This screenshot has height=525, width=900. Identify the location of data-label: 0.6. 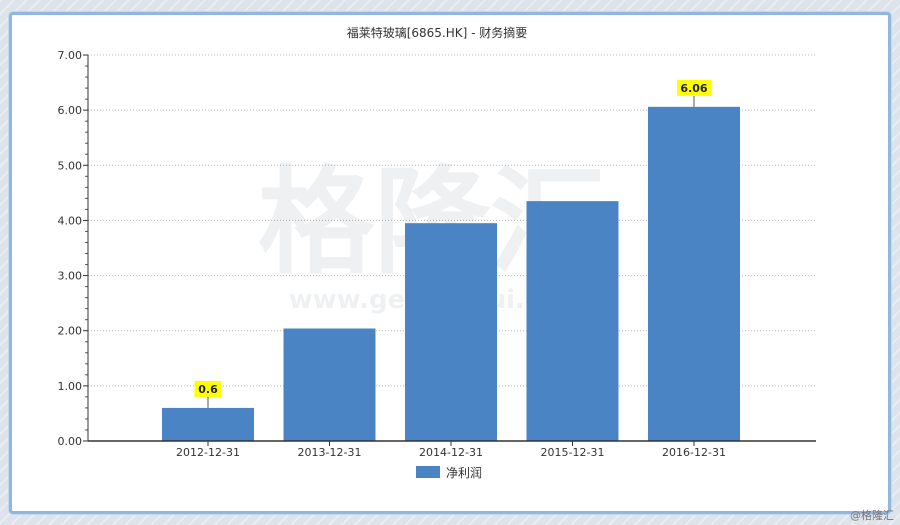
(208, 389).